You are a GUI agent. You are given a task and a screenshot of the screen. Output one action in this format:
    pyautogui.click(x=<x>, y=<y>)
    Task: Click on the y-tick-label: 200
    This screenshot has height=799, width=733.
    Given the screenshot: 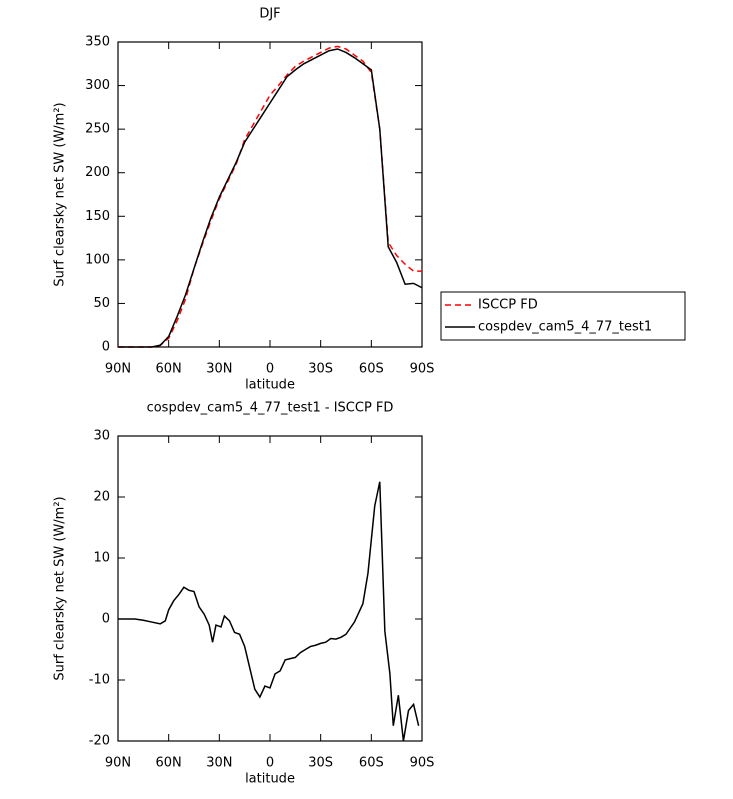 What is the action you would take?
    pyautogui.click(x=97, y=172)
    